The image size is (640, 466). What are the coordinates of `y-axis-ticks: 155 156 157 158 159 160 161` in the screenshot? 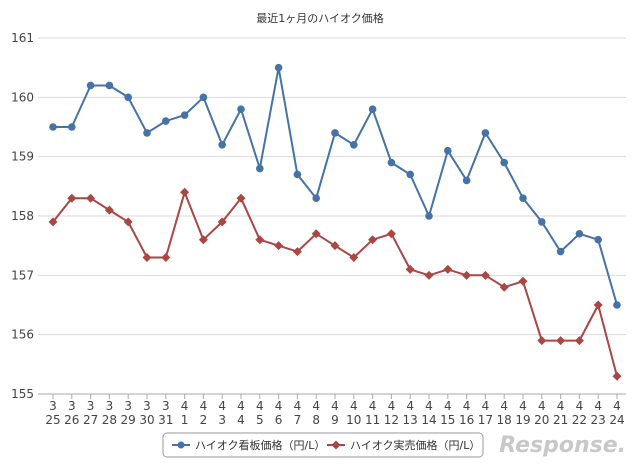 It's located at (22, 216).